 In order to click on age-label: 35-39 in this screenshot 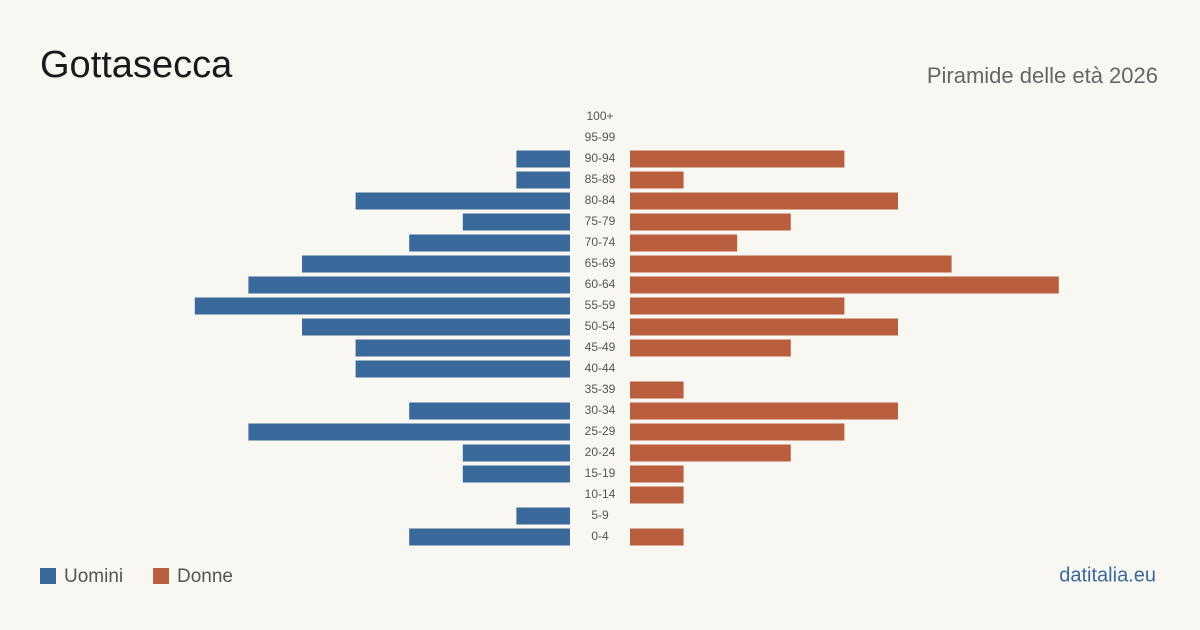, I will do `click(600, 389)`.